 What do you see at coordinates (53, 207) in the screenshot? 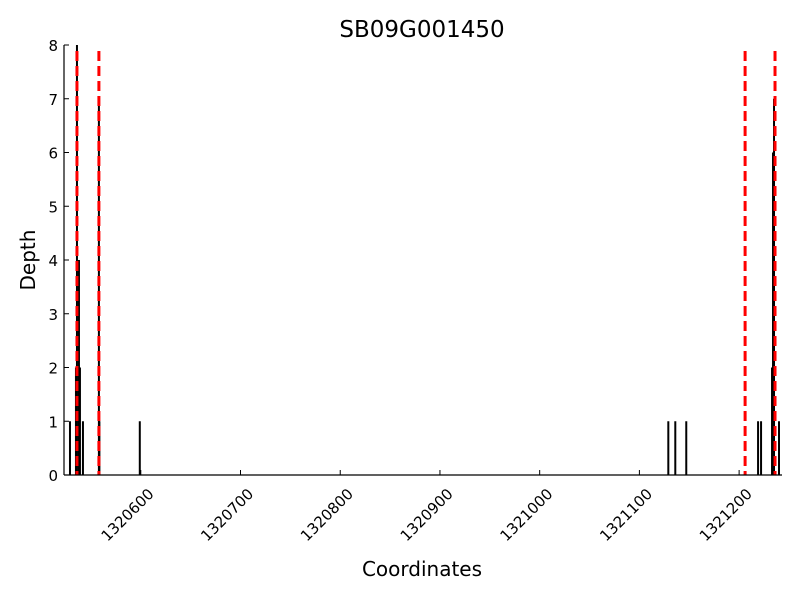
I see `y-tick-label: 5` at bounding box center [53, 207].